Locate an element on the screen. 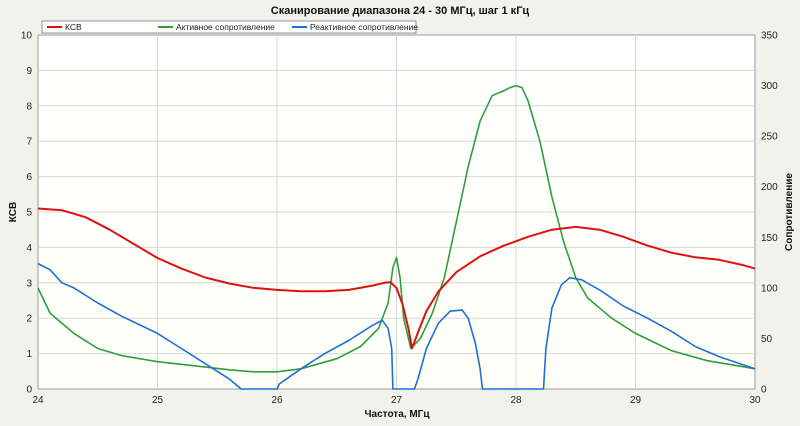 The image size is (800, 426). legend-box is located at coordinates (229, 27).